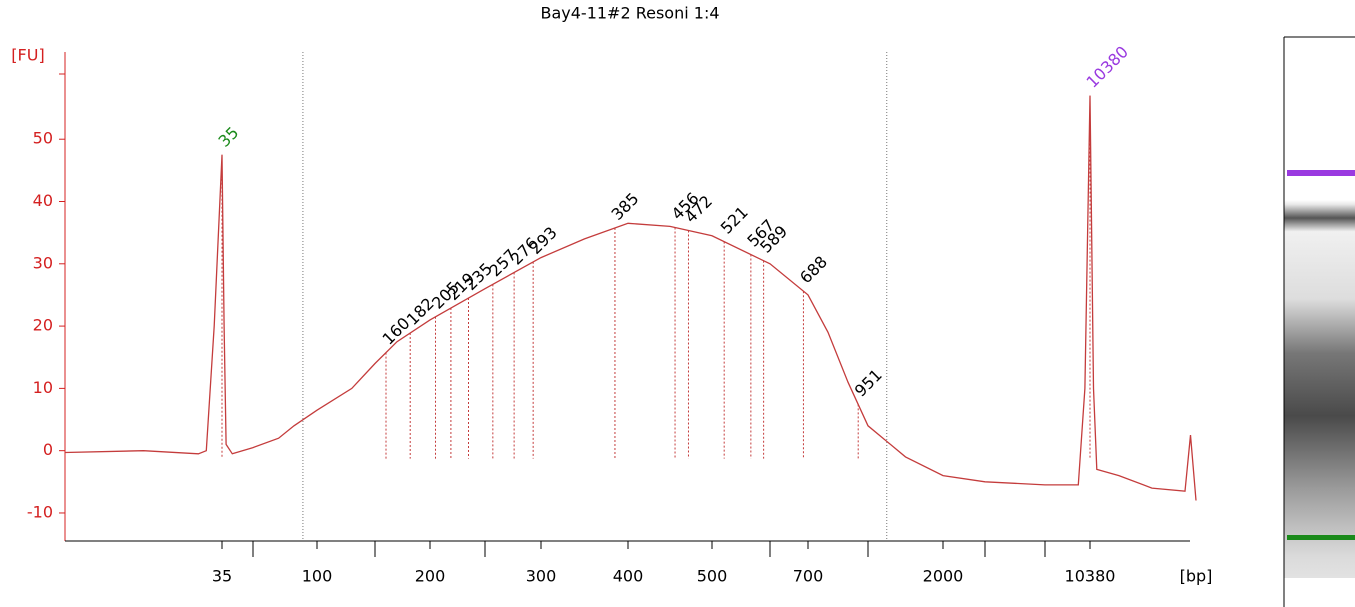  I want to click on x-tick-label: 200, so click(430, 576).